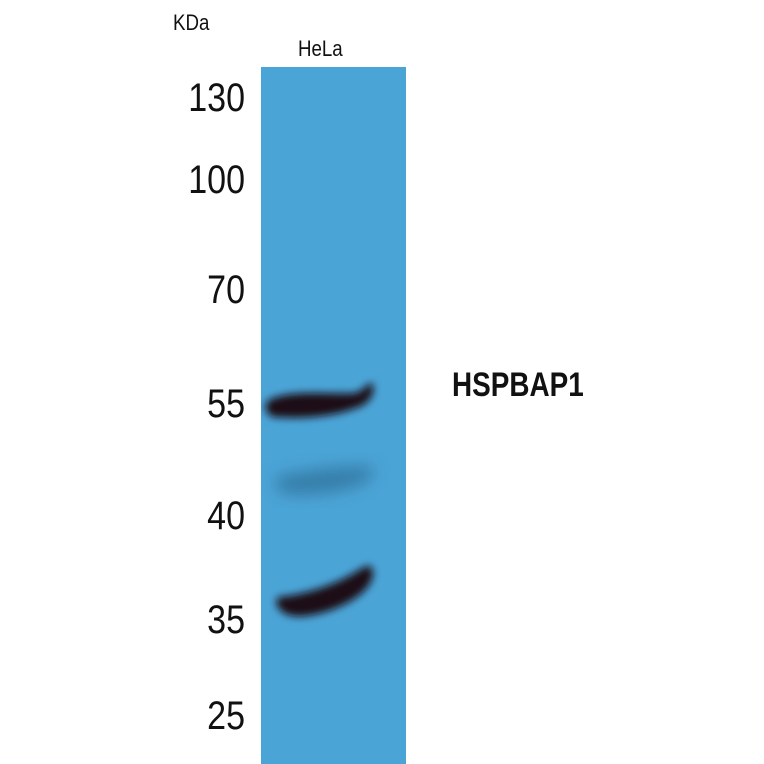 This screenshot has height=764, width=764. What do you see at coordinates (324, 591) in the screenshot?
I see `band-36kda` at bounding box center [324, 591].